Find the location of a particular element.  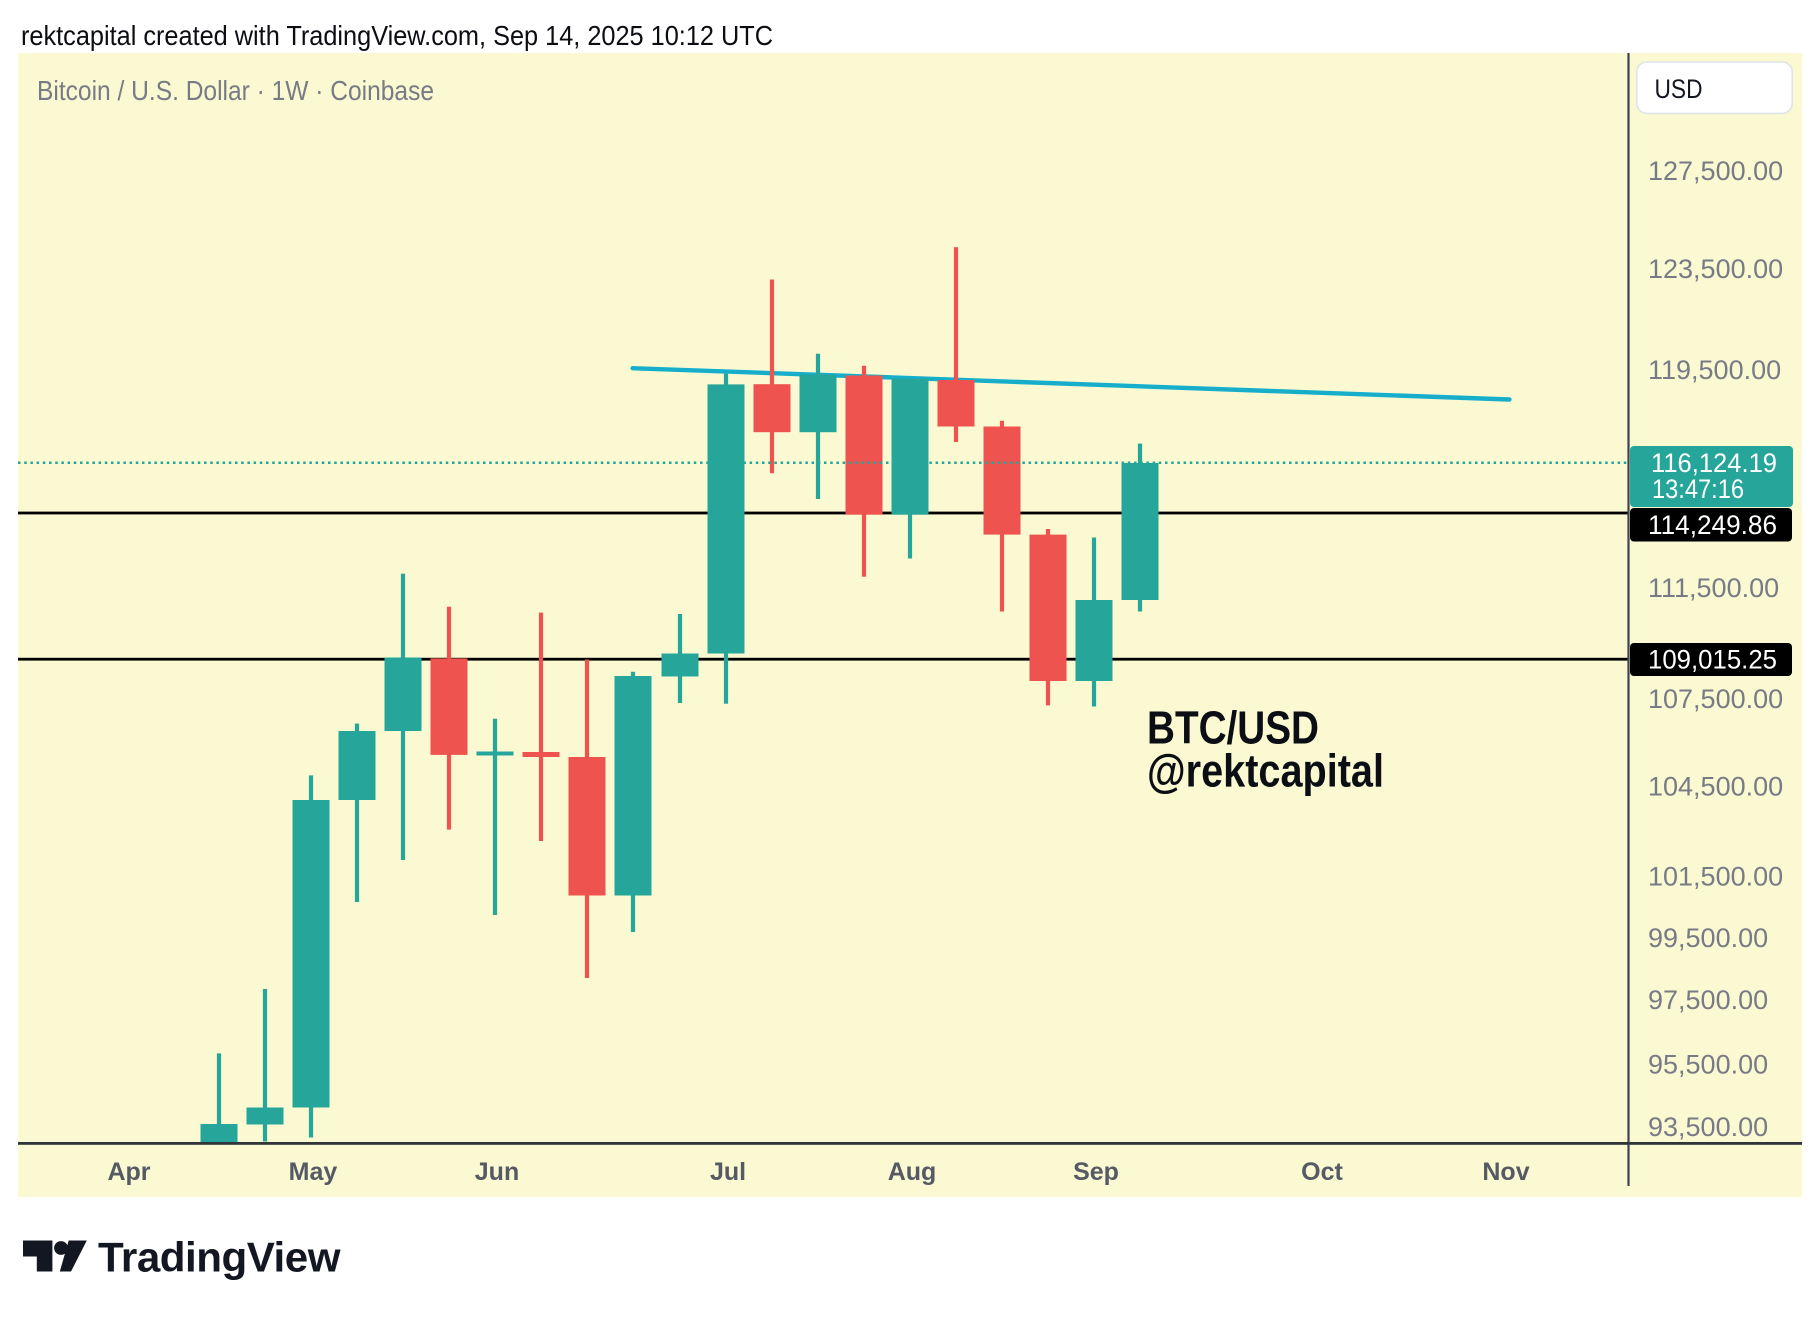

svg-text: 104,500.00 is located at coordinates (1715, 787).